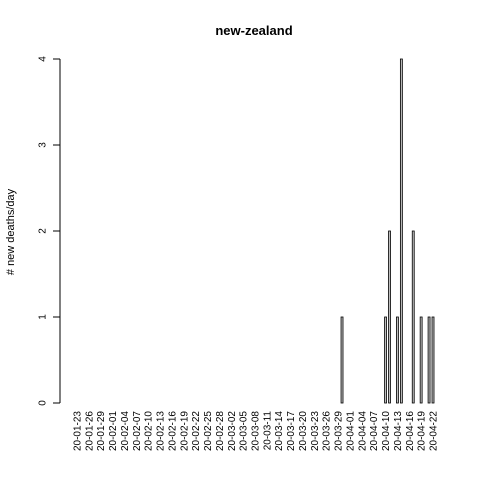  I want to click on y-tick-label: 2, so click(43, 231).